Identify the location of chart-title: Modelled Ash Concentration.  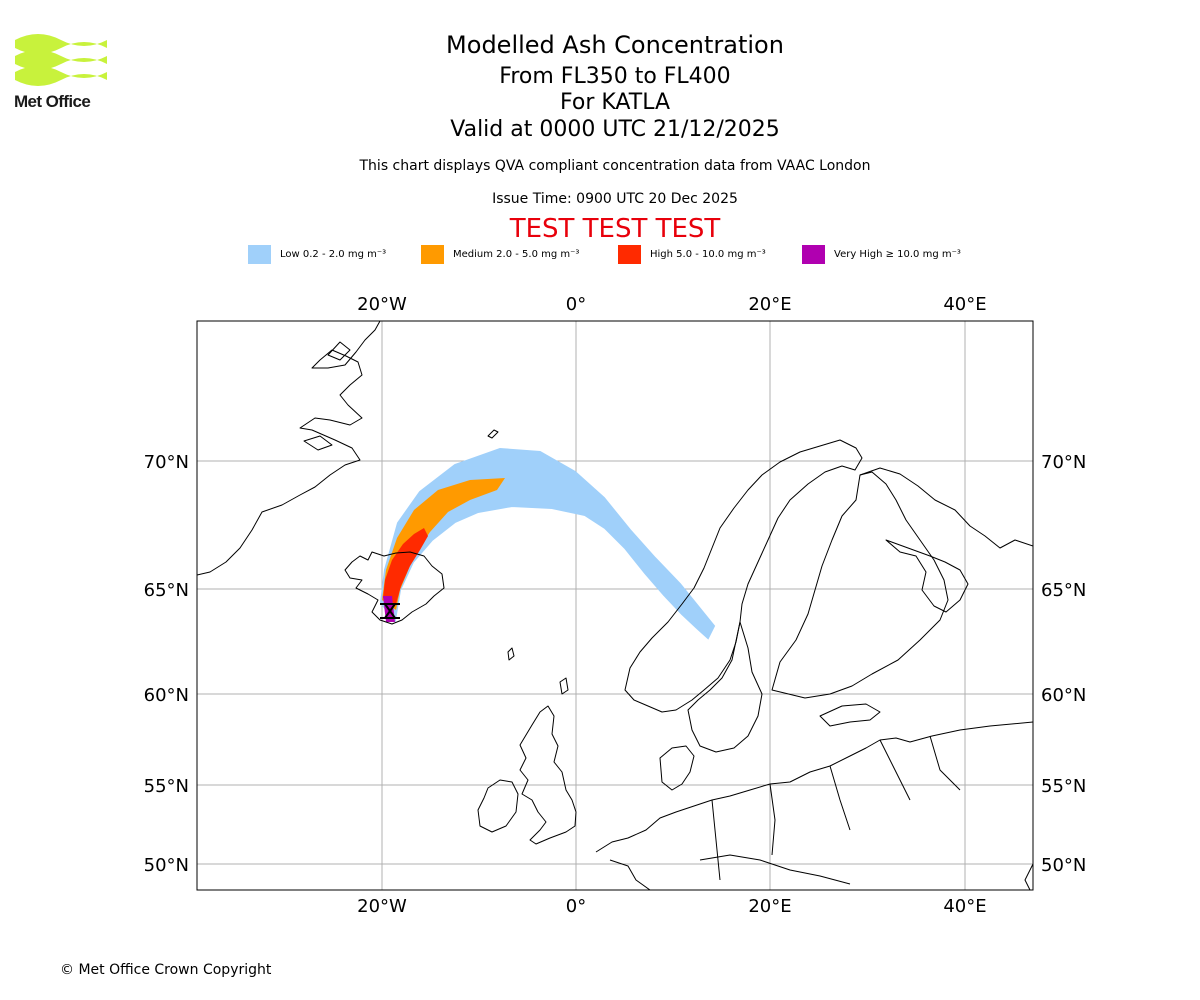
(615, 45).